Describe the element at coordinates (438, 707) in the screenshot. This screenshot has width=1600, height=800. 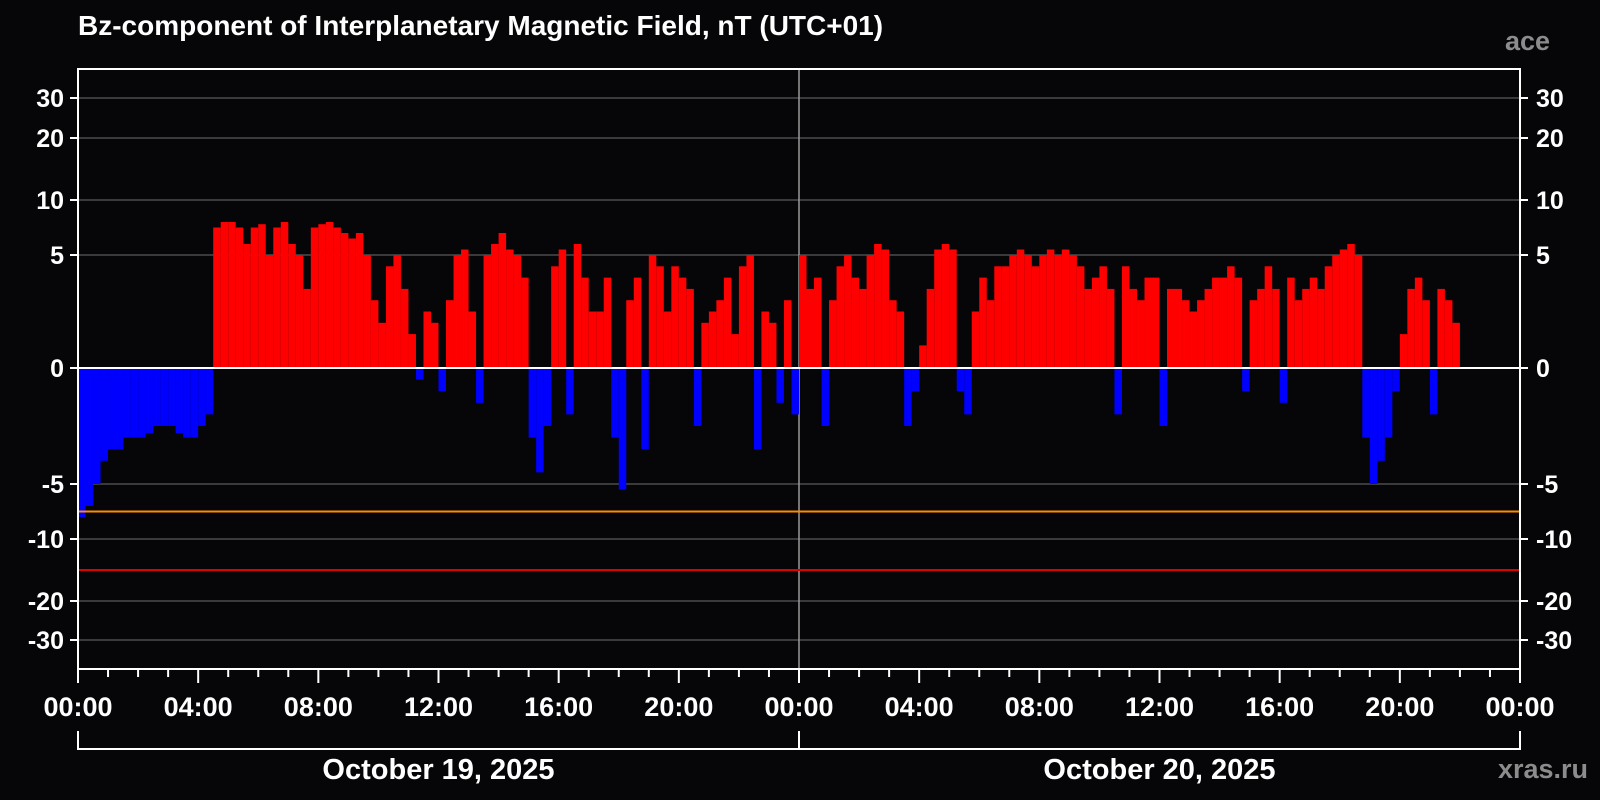
I see `x-tick-label: 12:00` at that location.